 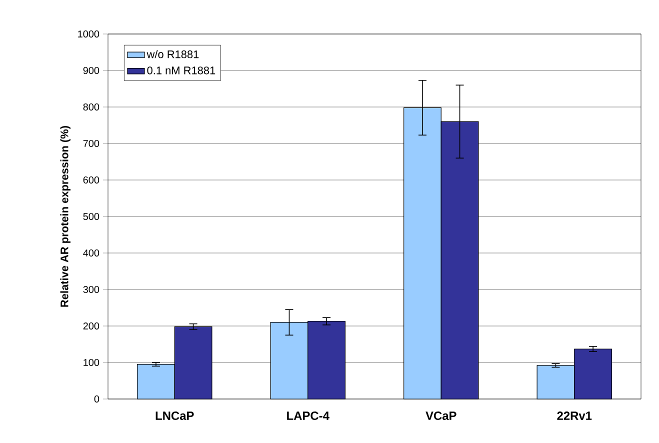 I want to click on y-tick-label: 0, so click(x=97, y=399).